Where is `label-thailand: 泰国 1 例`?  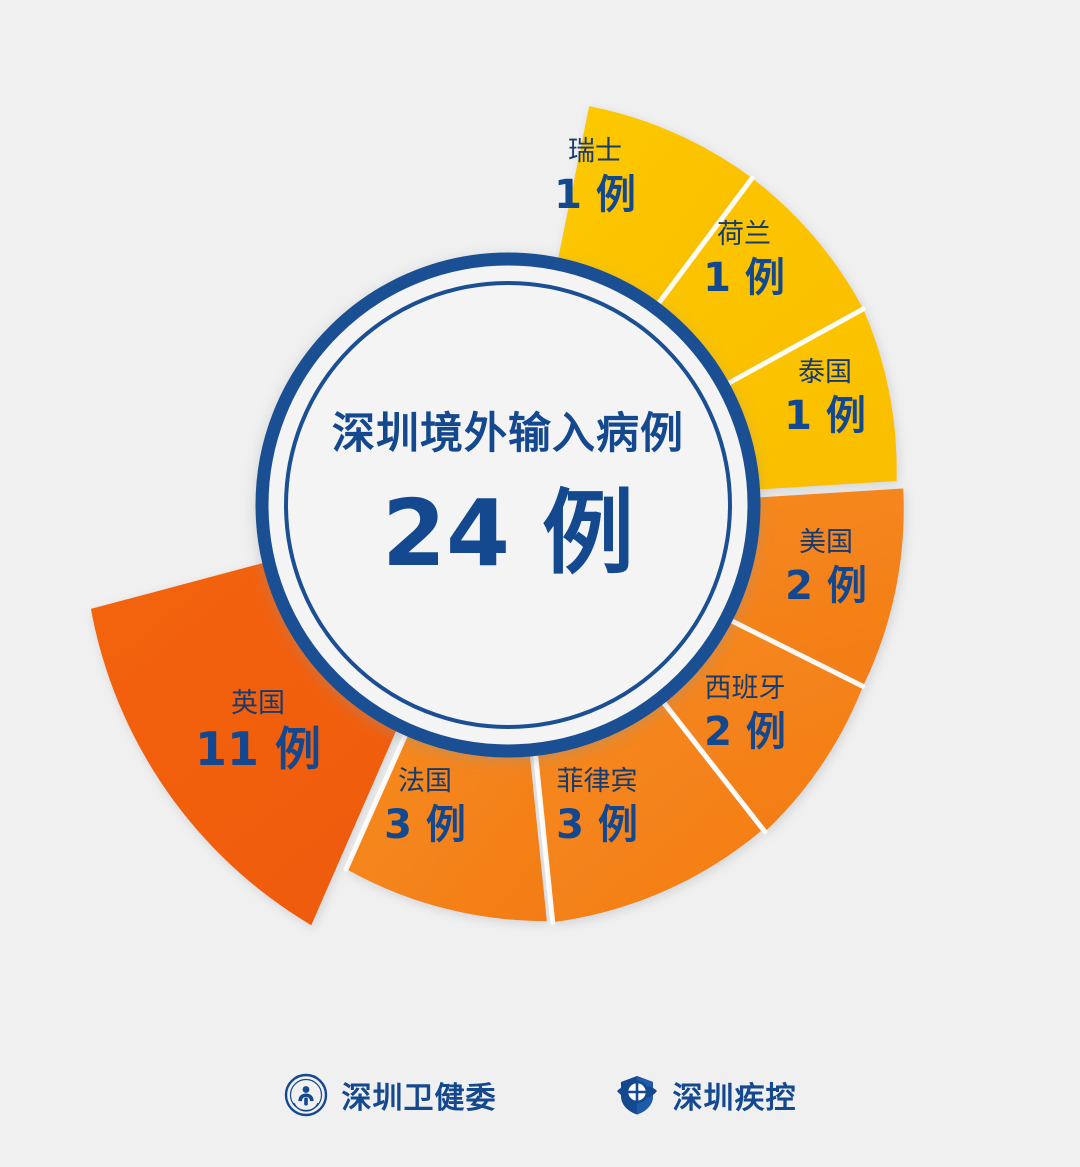
label-thailand: 泰国 1 例 is located at coordinates (825, 398).